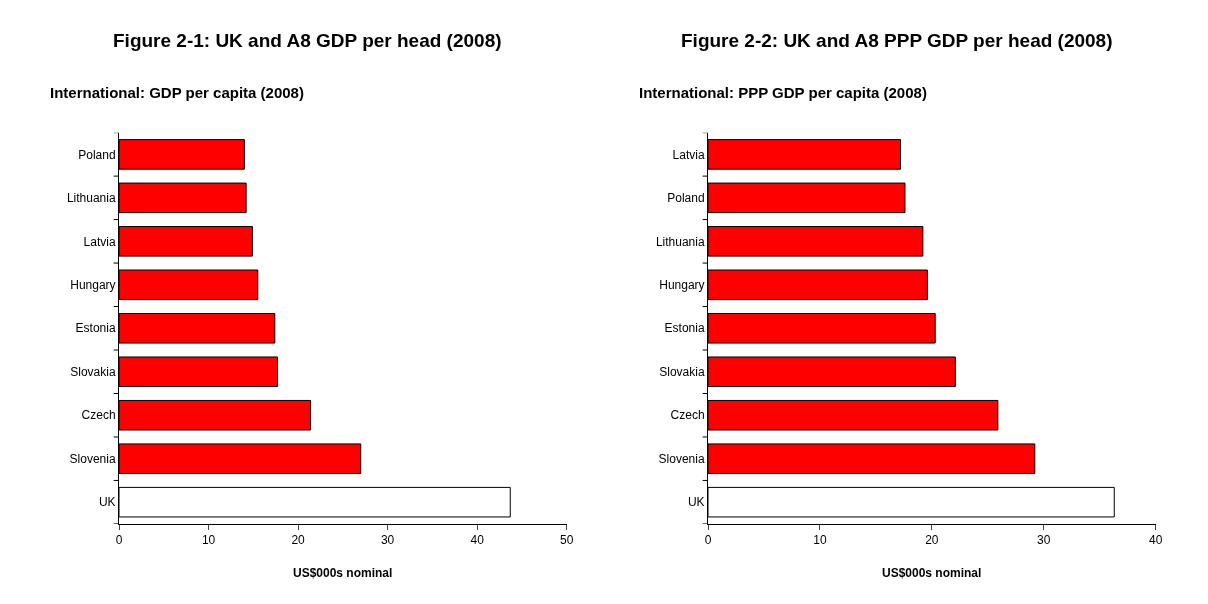  I want to click on x-tick-label: 50, so click(566, 540).